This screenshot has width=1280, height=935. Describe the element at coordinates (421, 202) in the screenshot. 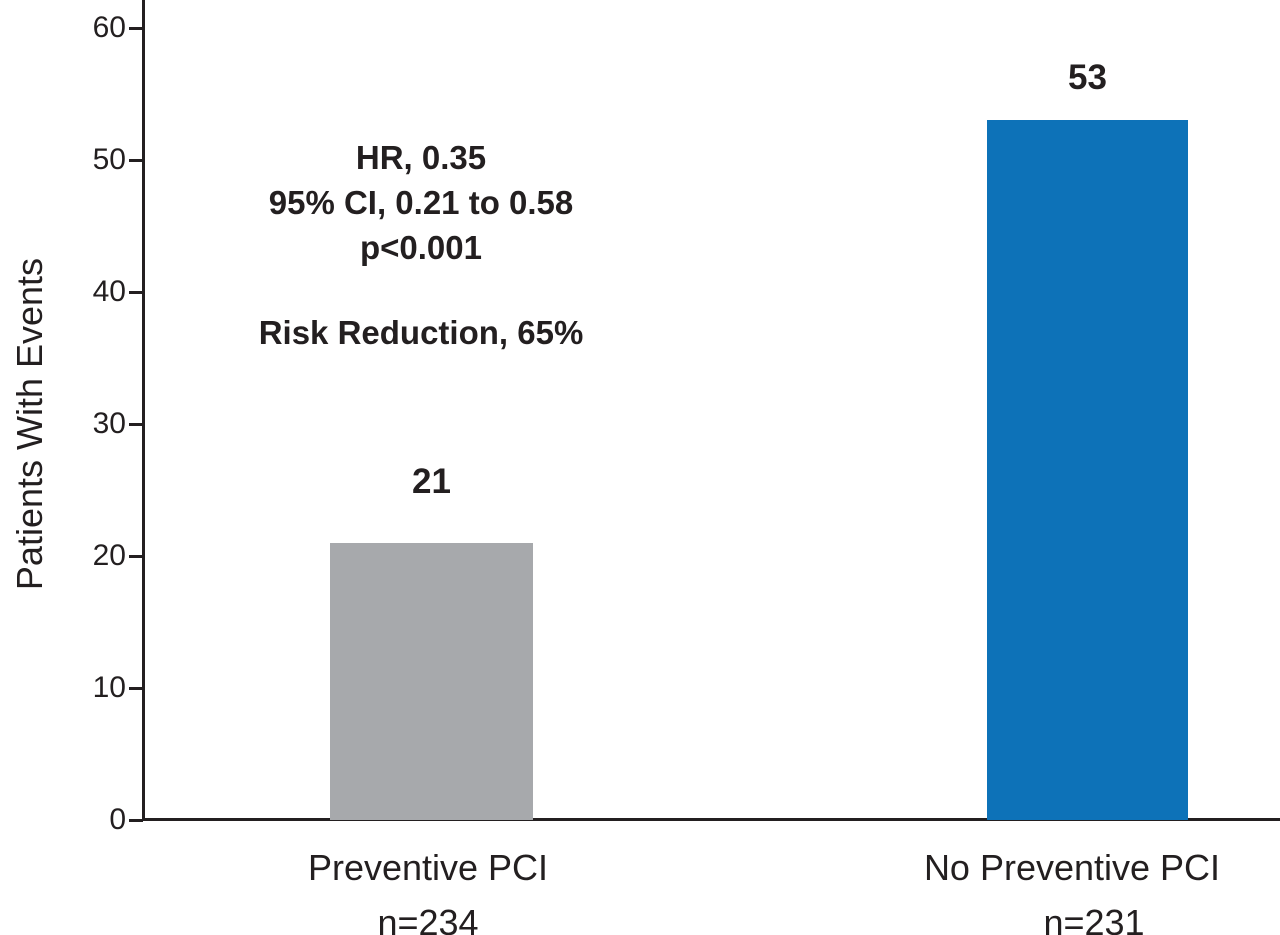

I see `confidence-interval-line: 95% CI, 0.21 to 0.58` at that location.